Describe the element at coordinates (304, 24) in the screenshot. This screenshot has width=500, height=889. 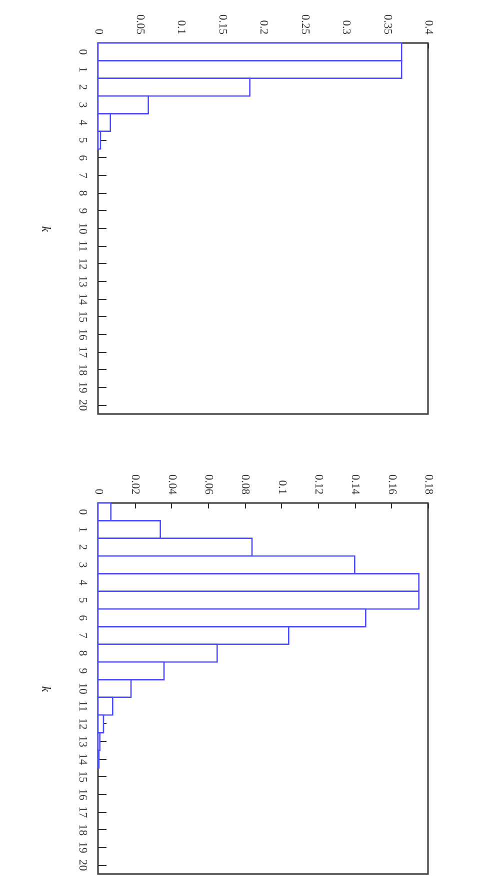
I see `x-tick-label: 0.25` at that location.